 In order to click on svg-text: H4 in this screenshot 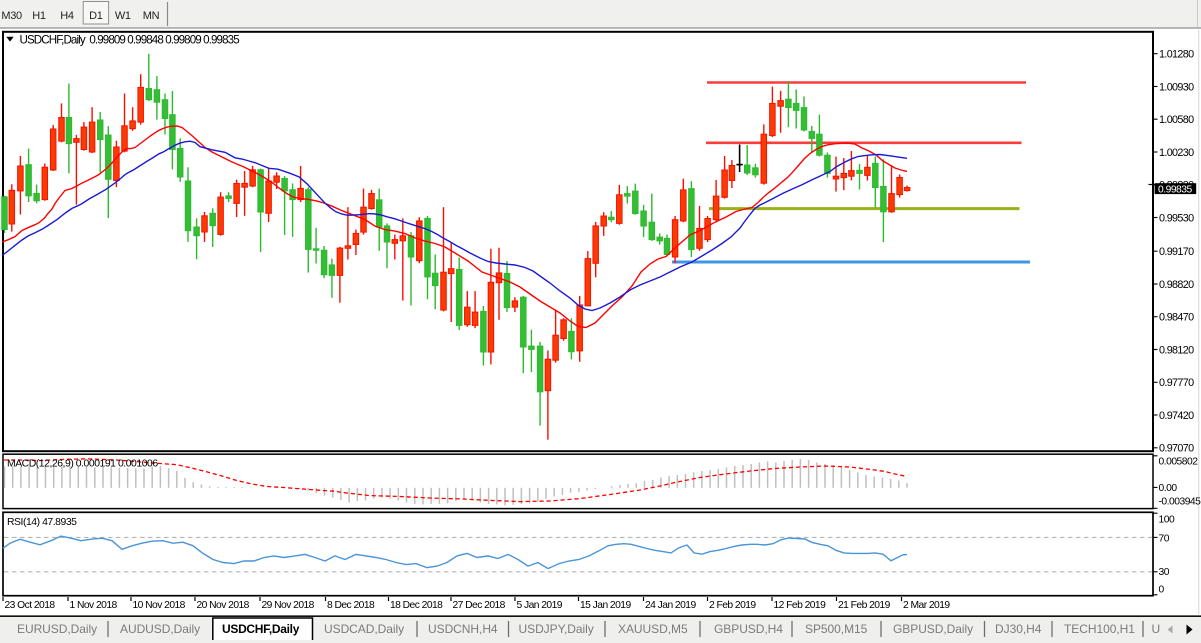, I will do `click(67, 16)`.